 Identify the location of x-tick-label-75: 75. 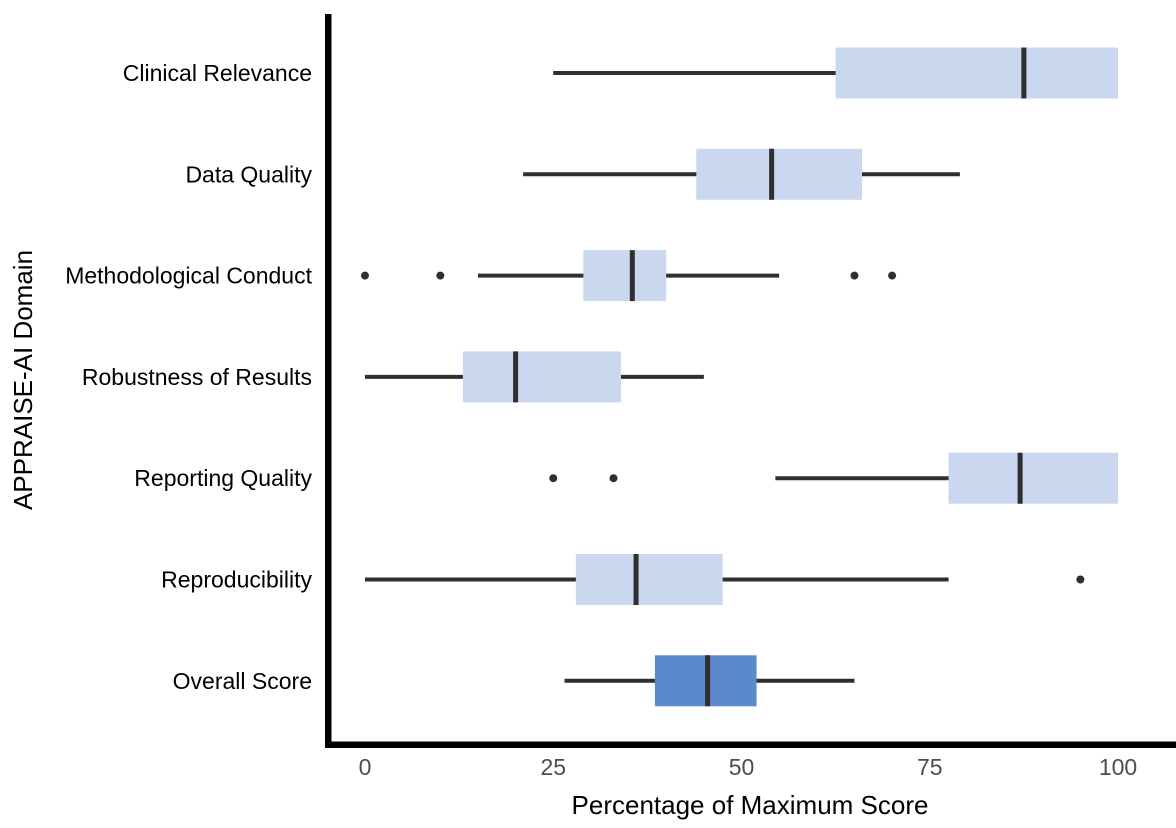
(930, 767).